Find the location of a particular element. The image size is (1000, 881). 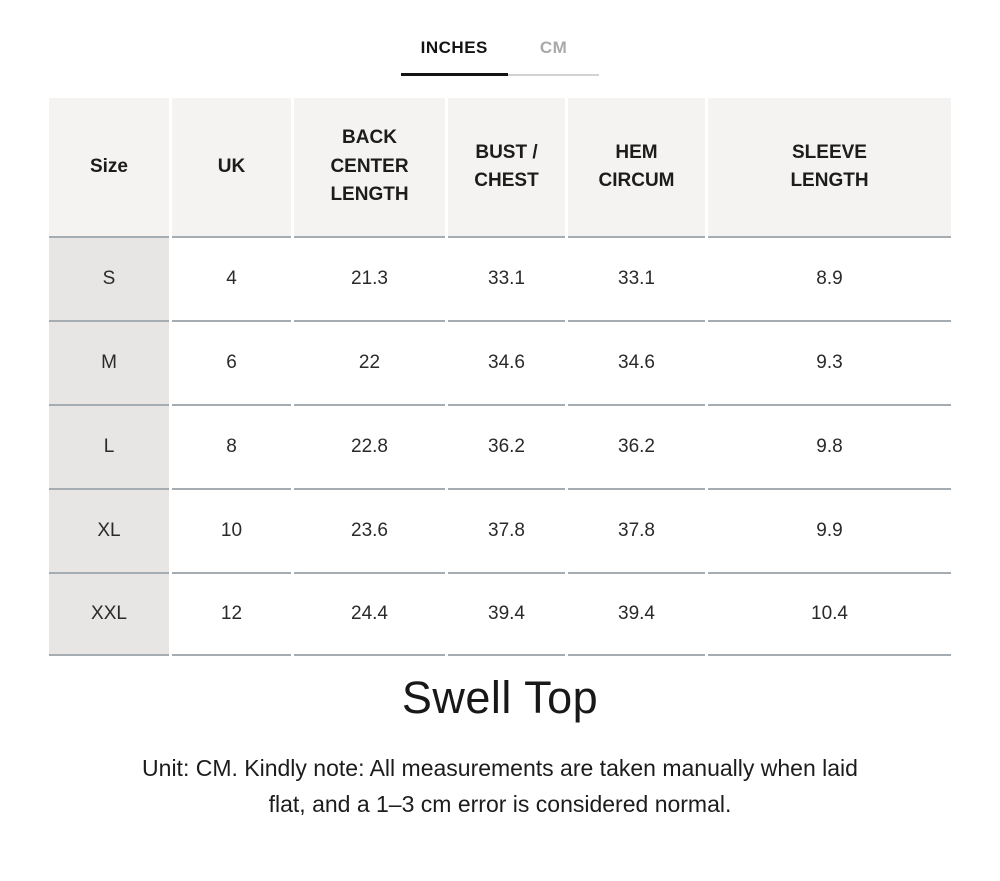

header-cell-sleeve-length: SLEEVE LENGTH is located at coordinates (829, 167).